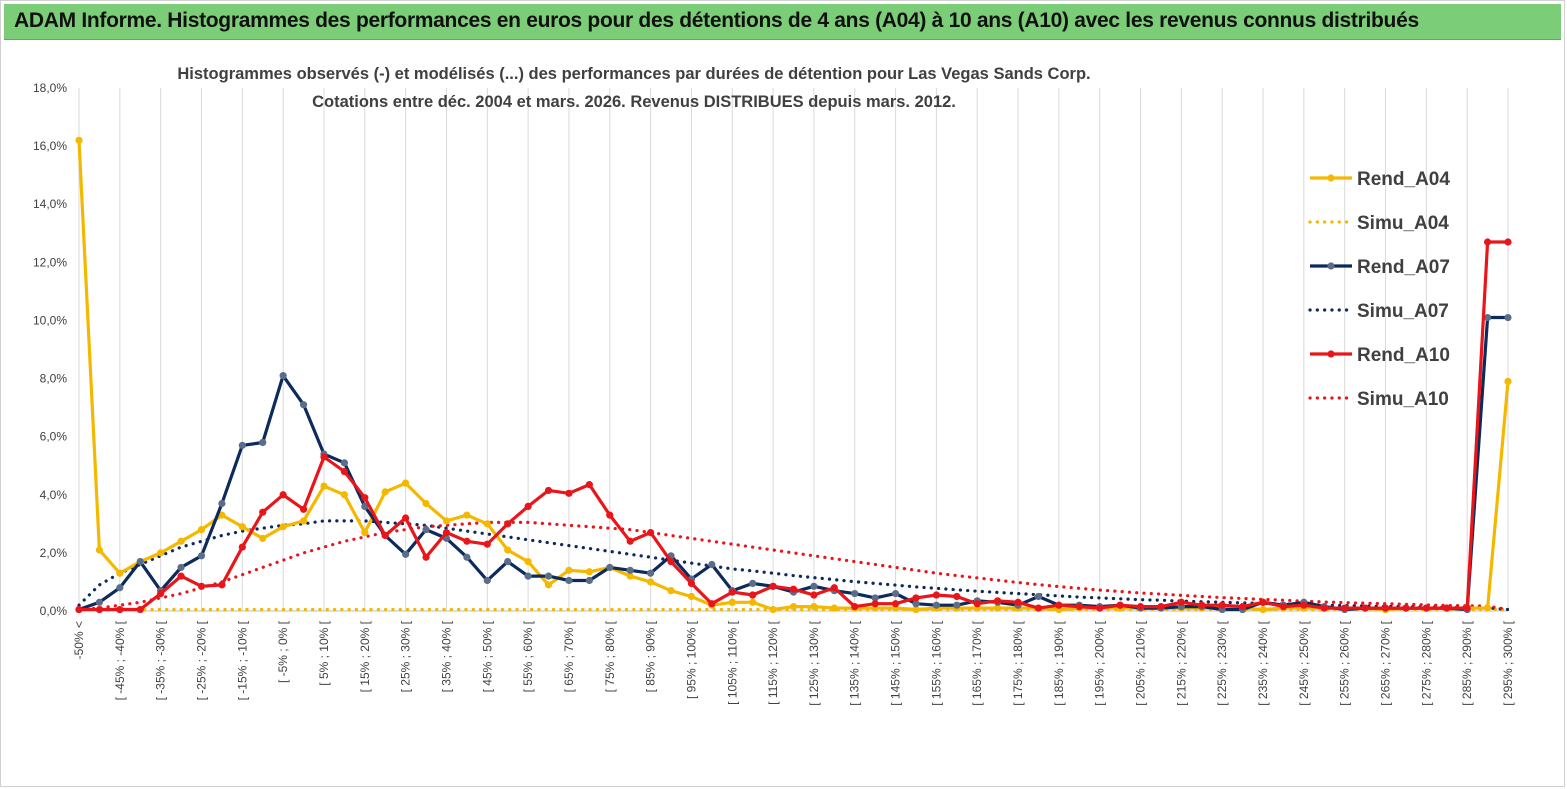 This screenshot has height=789, width=1567. What do you see at coordinates (1018, 662) in the screenshot?
I see `x-tick-label: [ 175% ; 180% [` at bounding box center [1018, 662].